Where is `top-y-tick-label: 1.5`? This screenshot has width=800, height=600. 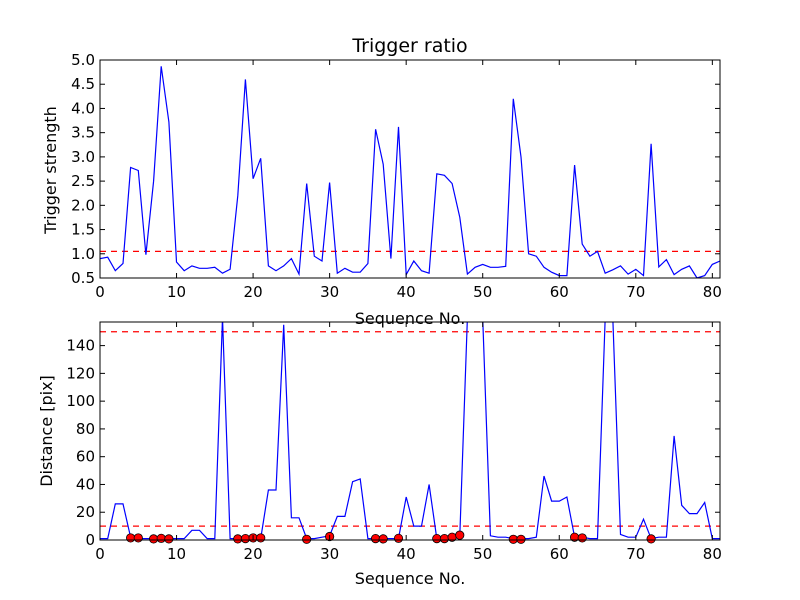 top-y-tick-label: 1.5 is located at coordinates (83, 230).